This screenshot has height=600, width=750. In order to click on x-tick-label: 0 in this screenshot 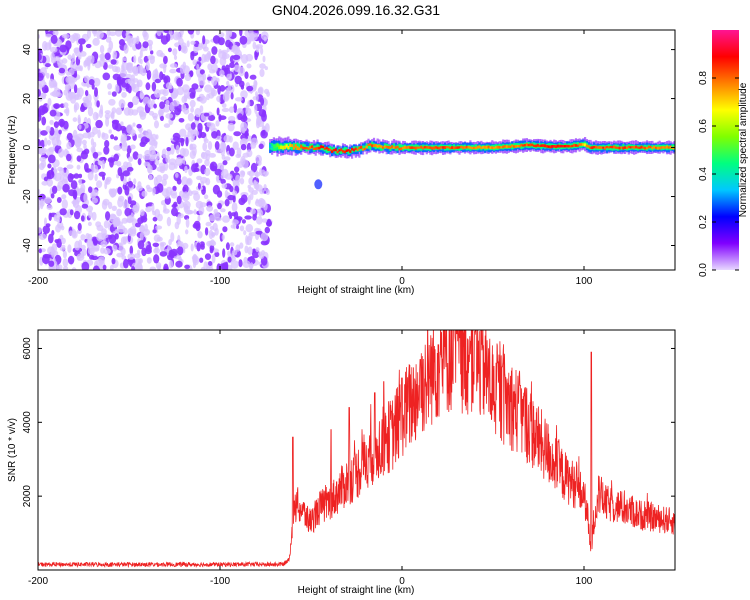, I will do `click(402, 281)`.